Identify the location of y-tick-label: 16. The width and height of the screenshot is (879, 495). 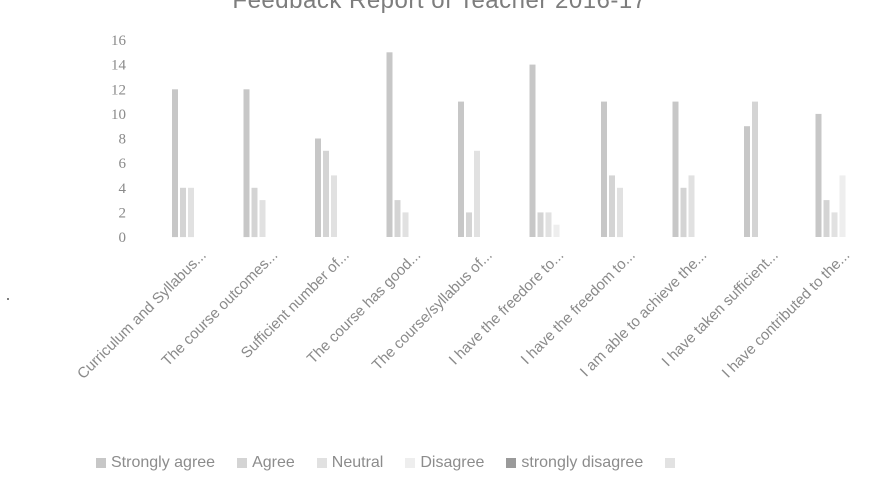
(119, 41).